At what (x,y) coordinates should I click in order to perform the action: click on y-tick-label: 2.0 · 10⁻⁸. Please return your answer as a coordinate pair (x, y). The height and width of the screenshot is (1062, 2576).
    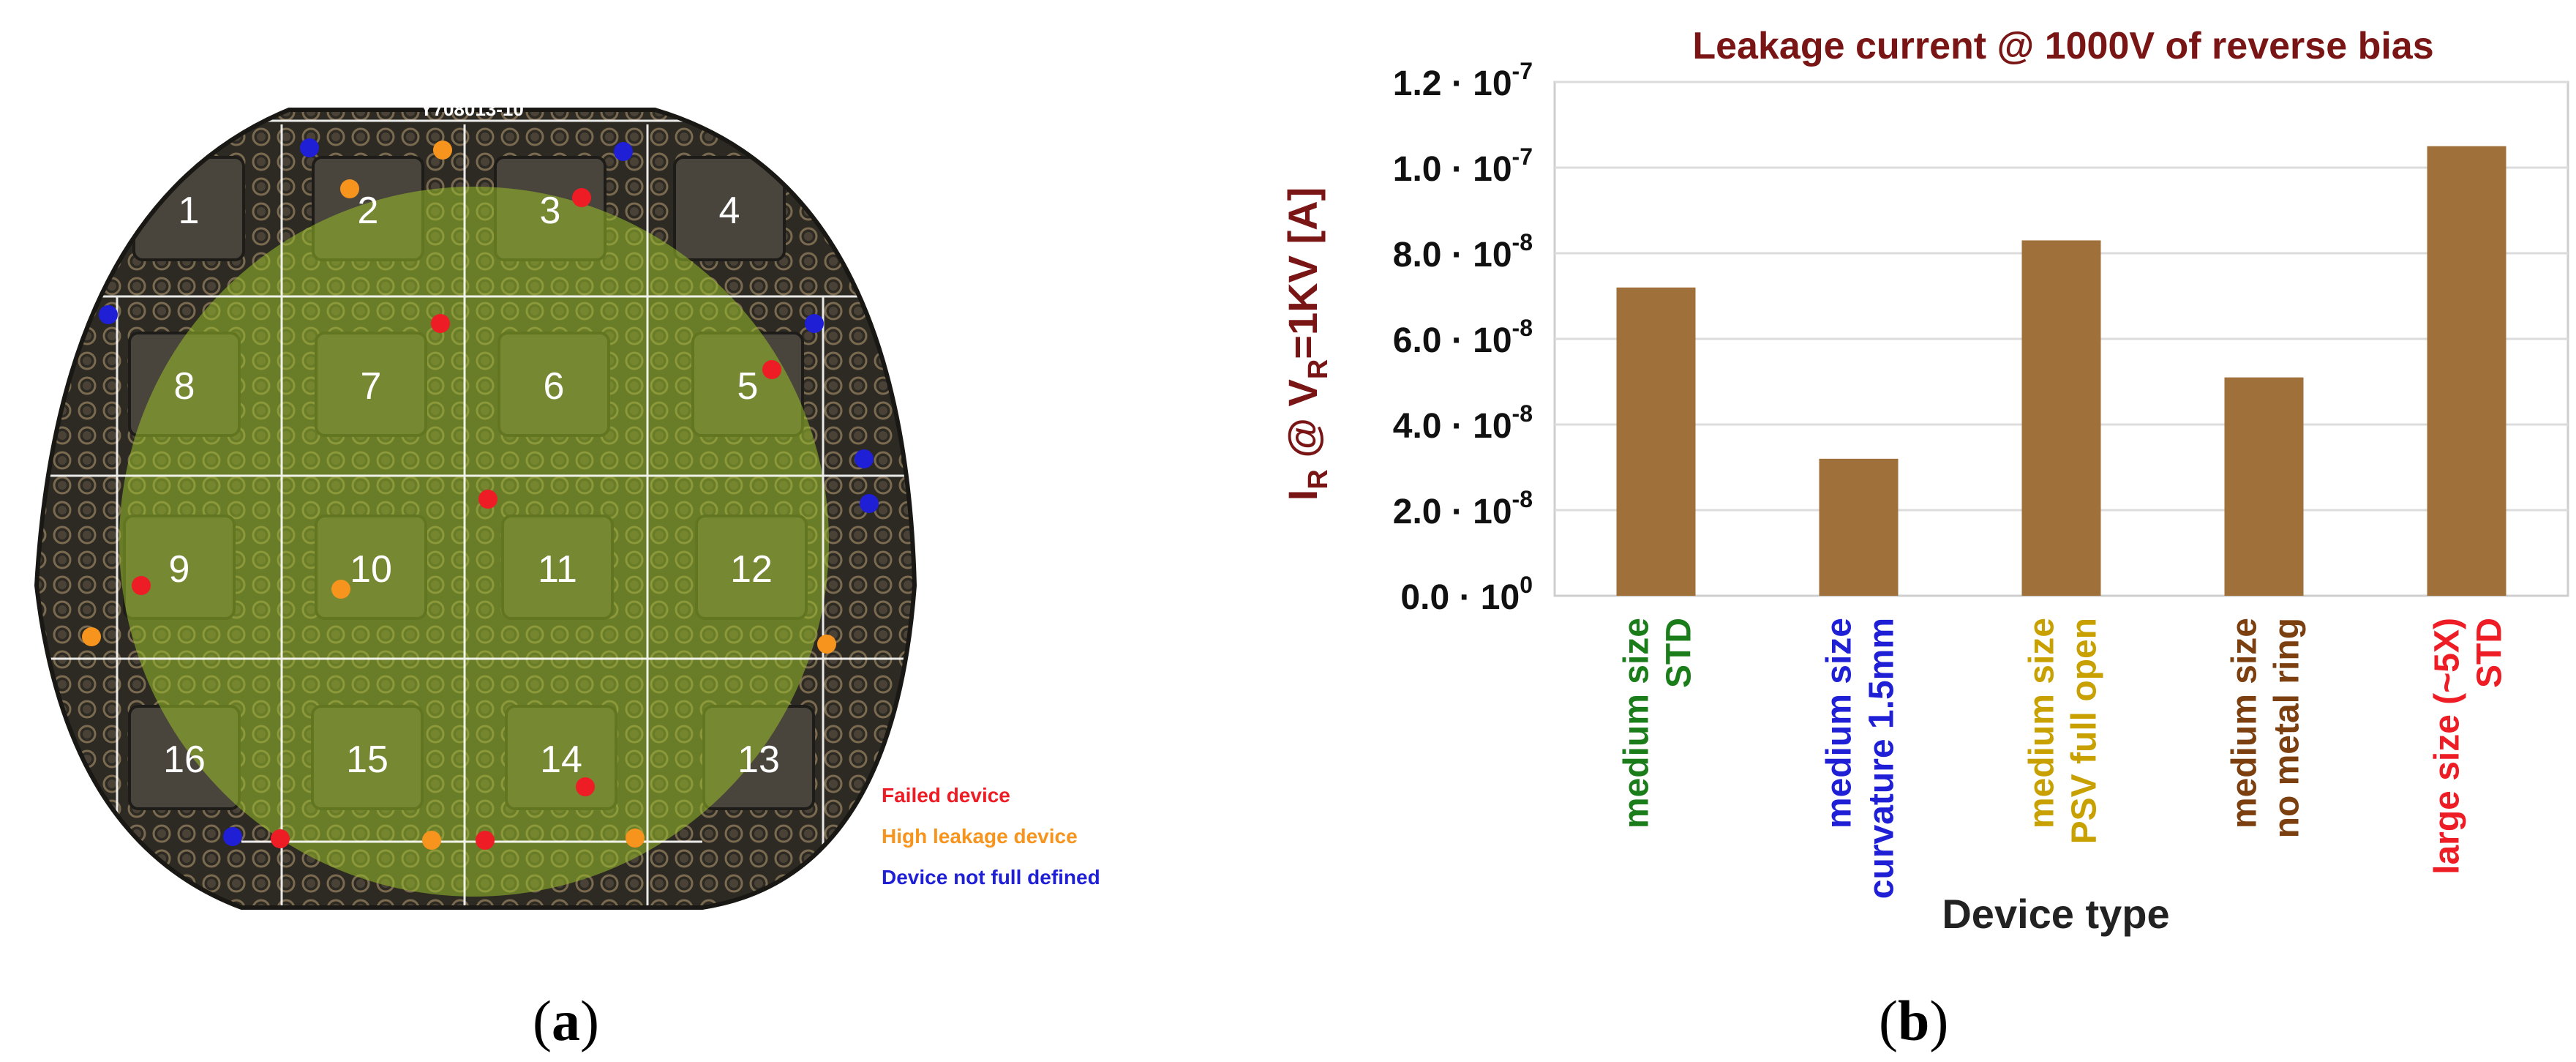
    Looking at the image, I should click on (1463, 508).